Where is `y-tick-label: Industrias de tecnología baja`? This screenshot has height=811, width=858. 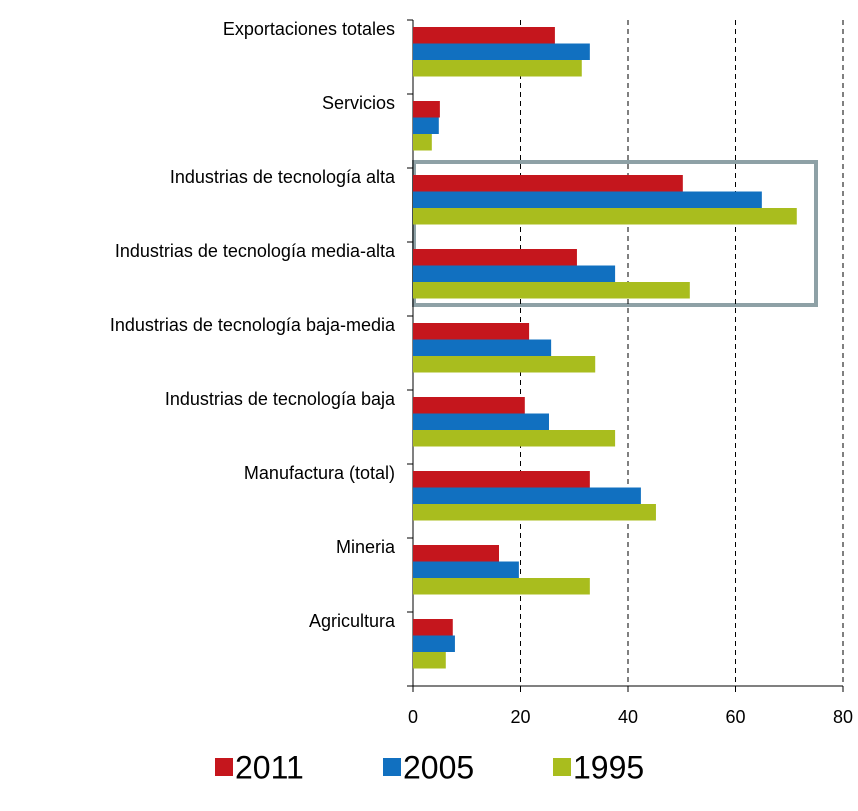
y-tick-label: Industrias de tecnología baja is located at coordinates (280, 399).